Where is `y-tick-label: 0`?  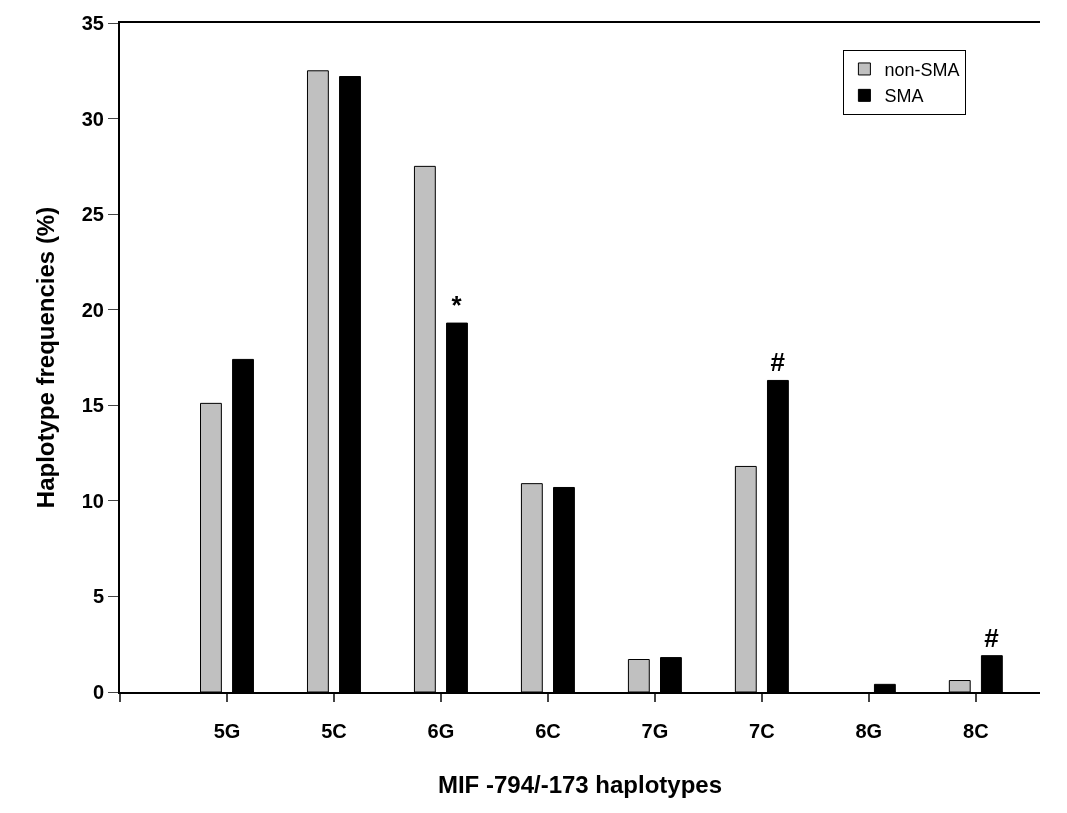
y-tick-label: 0 is located at coordinates (98, 692).